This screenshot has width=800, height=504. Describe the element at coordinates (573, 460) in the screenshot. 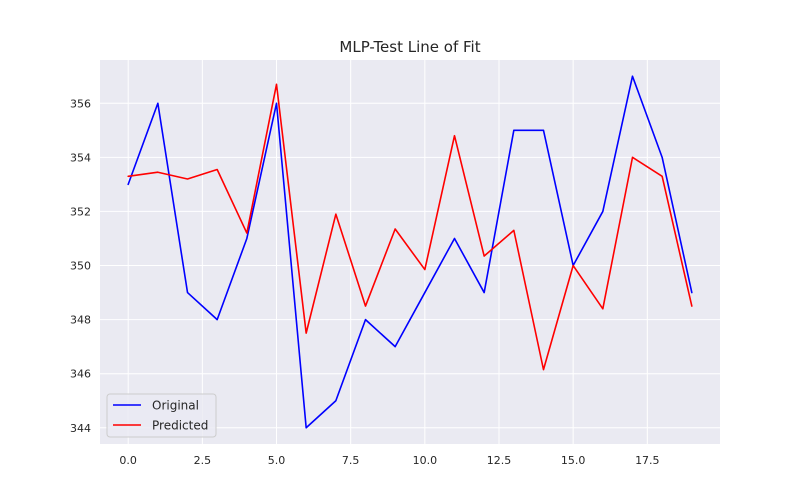

I see `x-tick-label: 15.0` at that location.